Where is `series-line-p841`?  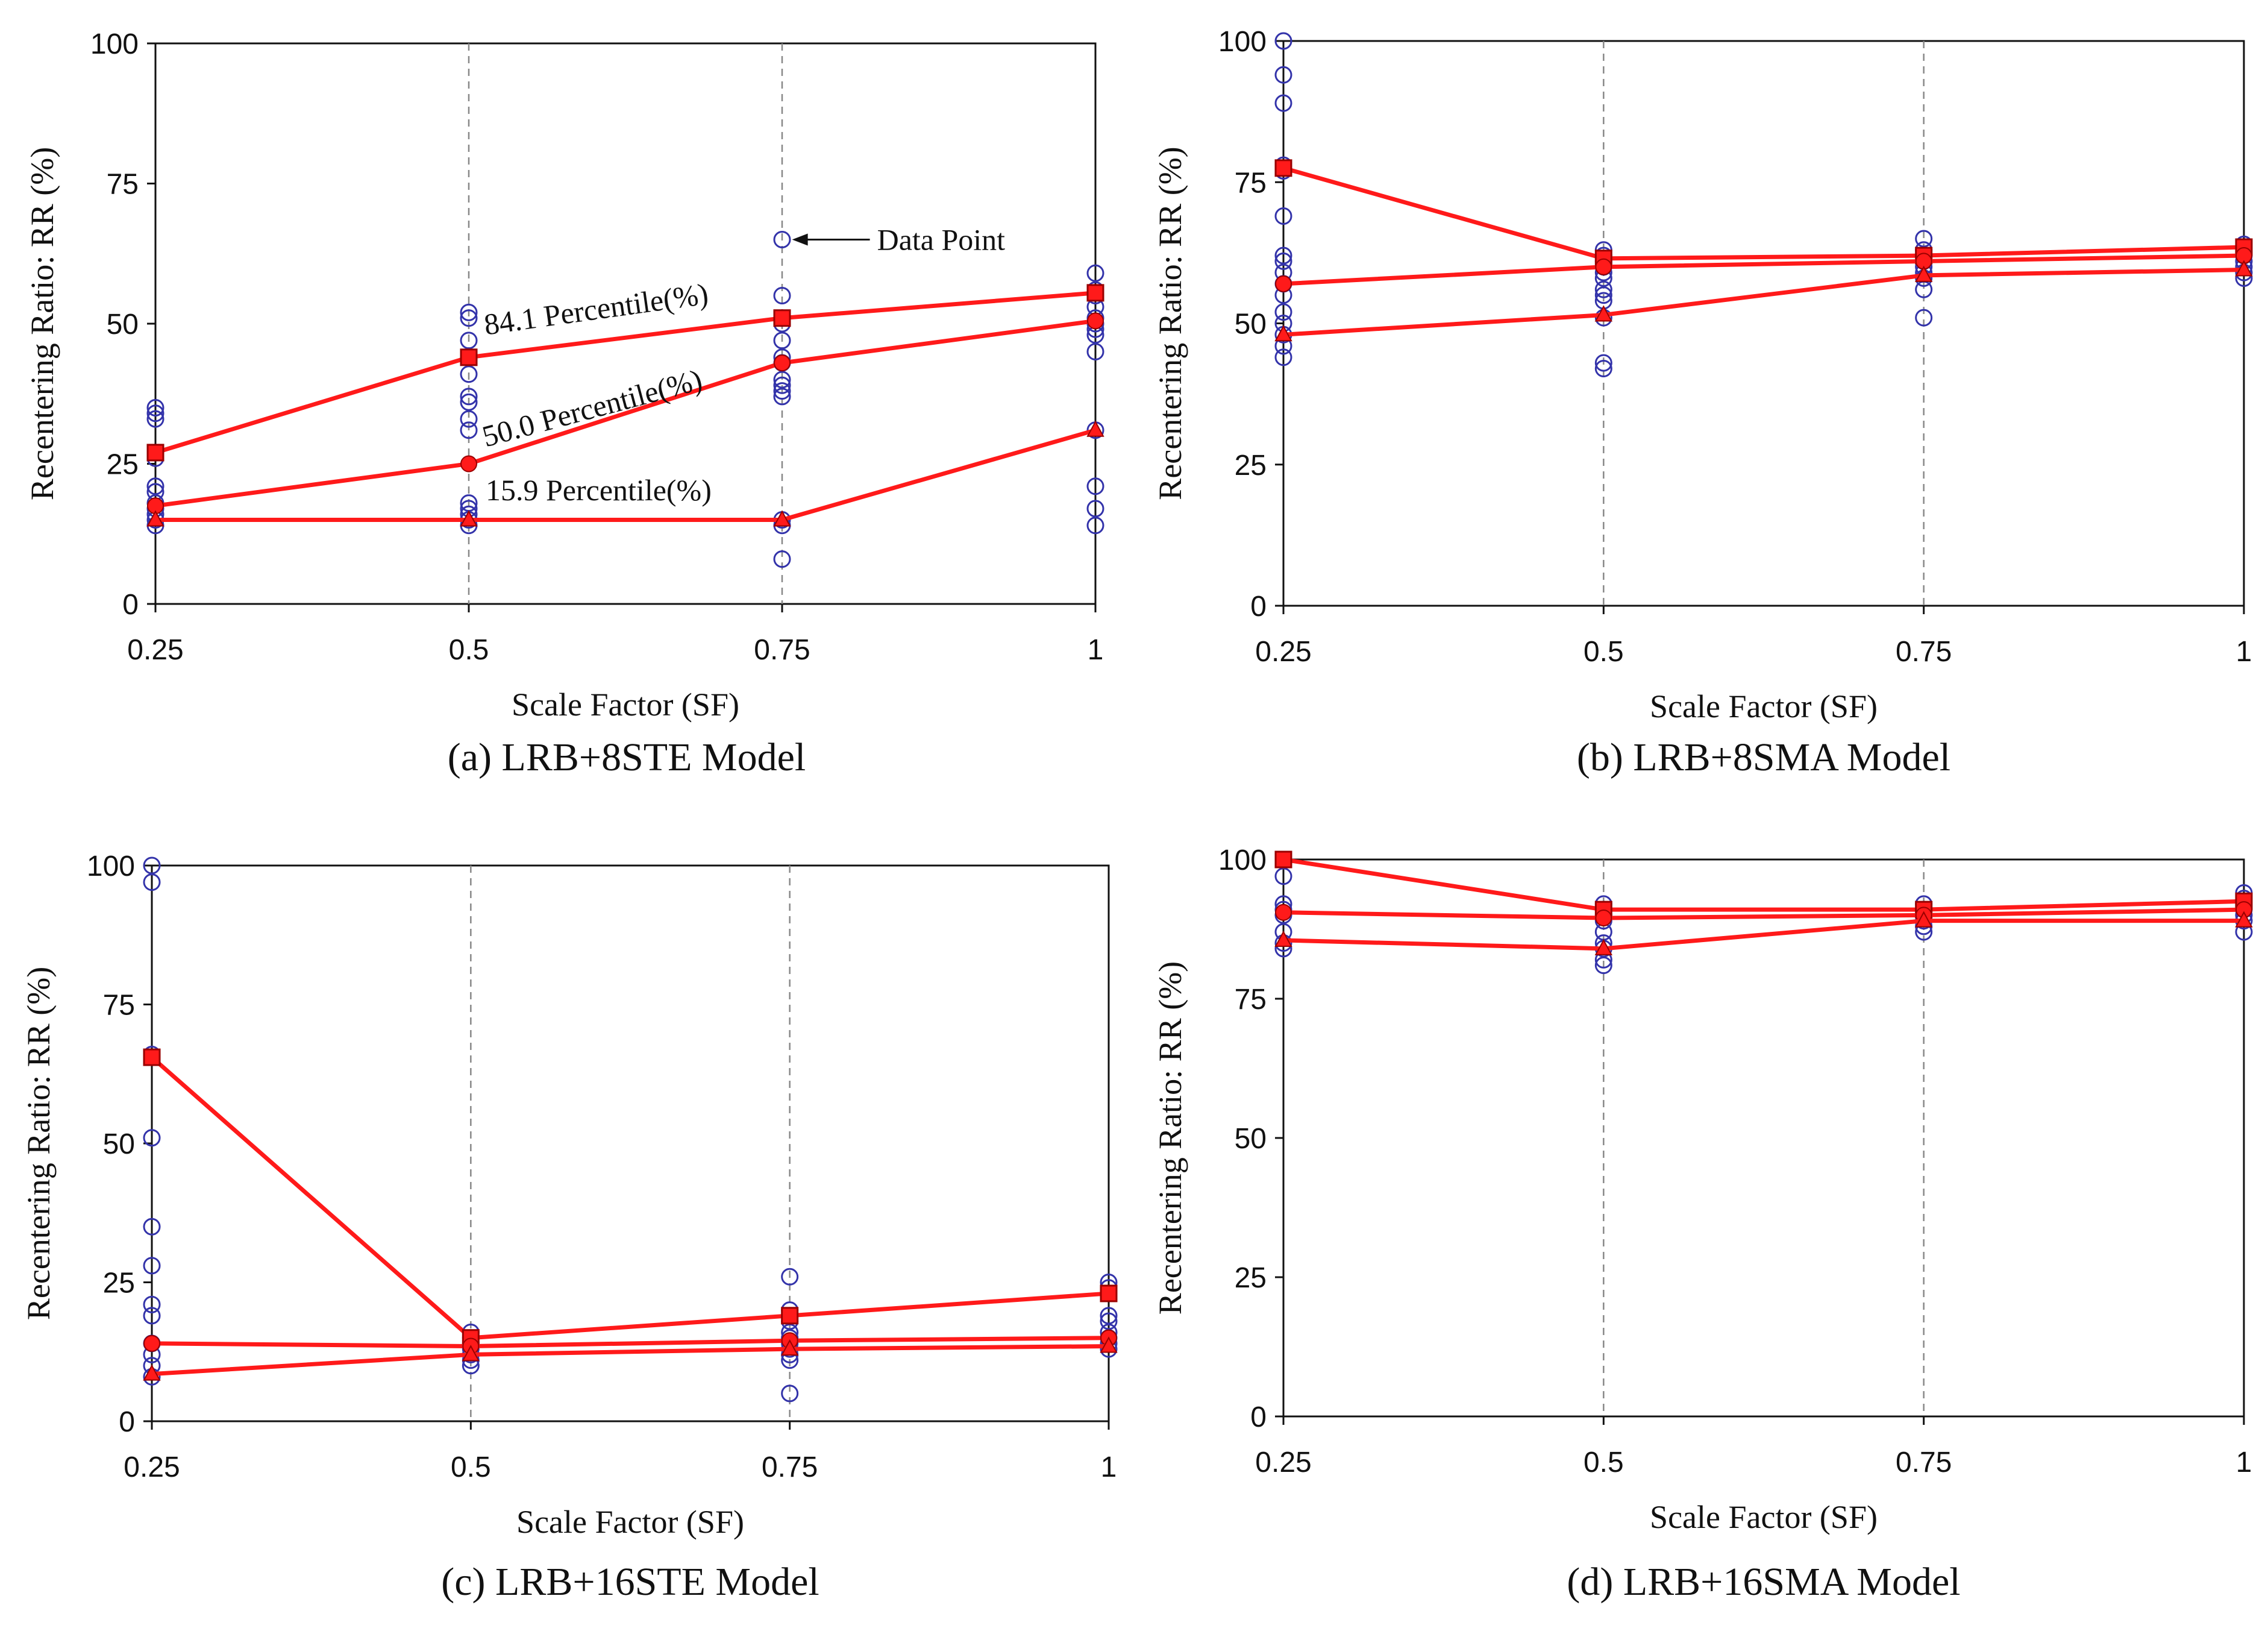 series-line-p841 is located at coordinates (1764, 214).